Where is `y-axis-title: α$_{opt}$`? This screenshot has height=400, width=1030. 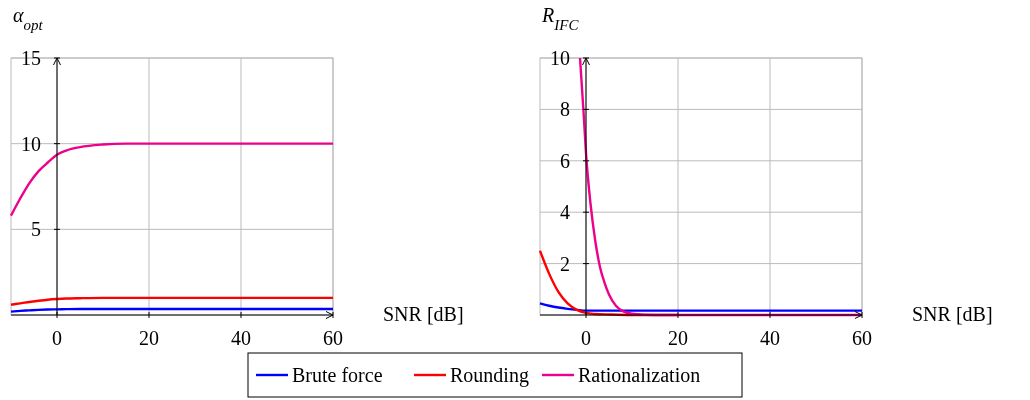
y-axis-title: α$_{opt}$ is located at coordinates (28, 18).